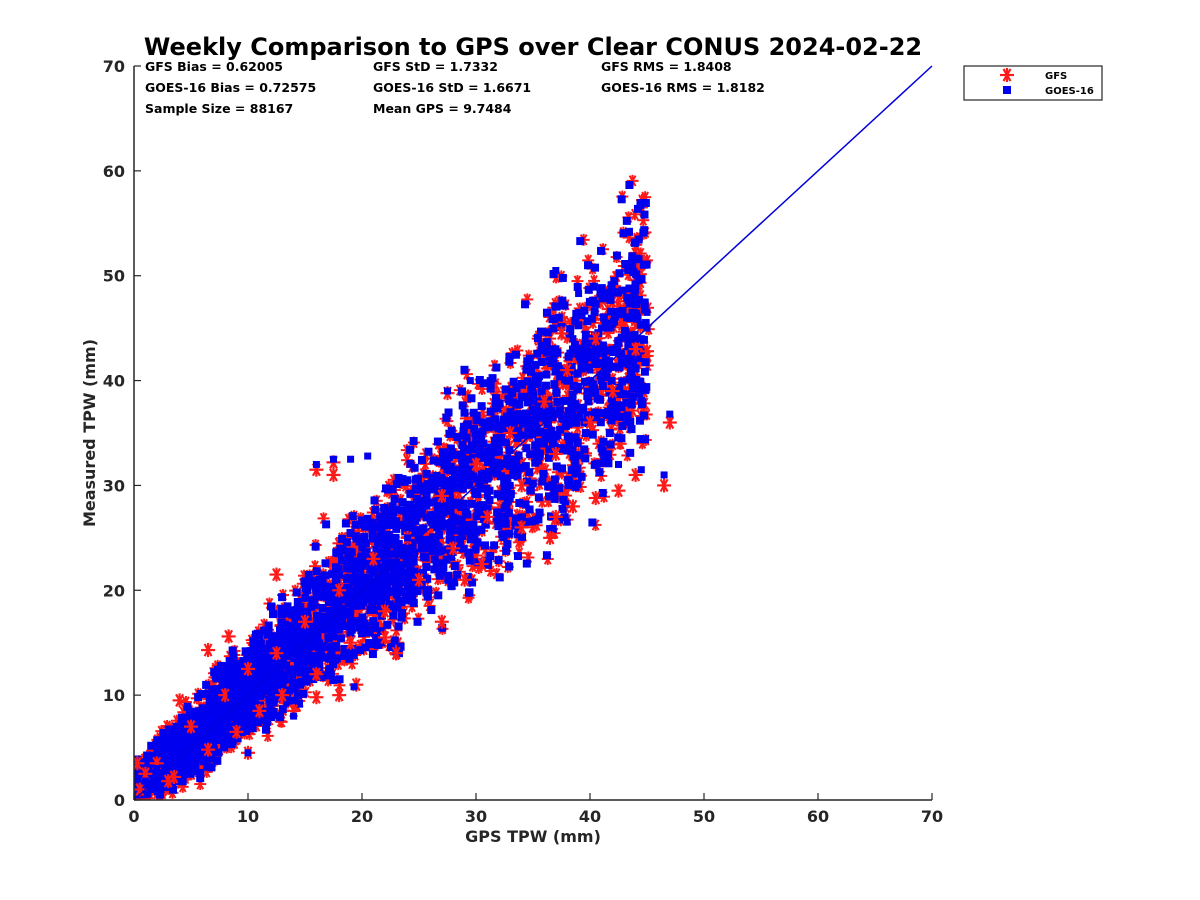  What do you see at coordinates (590, 816) in the screenshot?
I see `x-tick-label: 40` at bounding box center [590, 816].